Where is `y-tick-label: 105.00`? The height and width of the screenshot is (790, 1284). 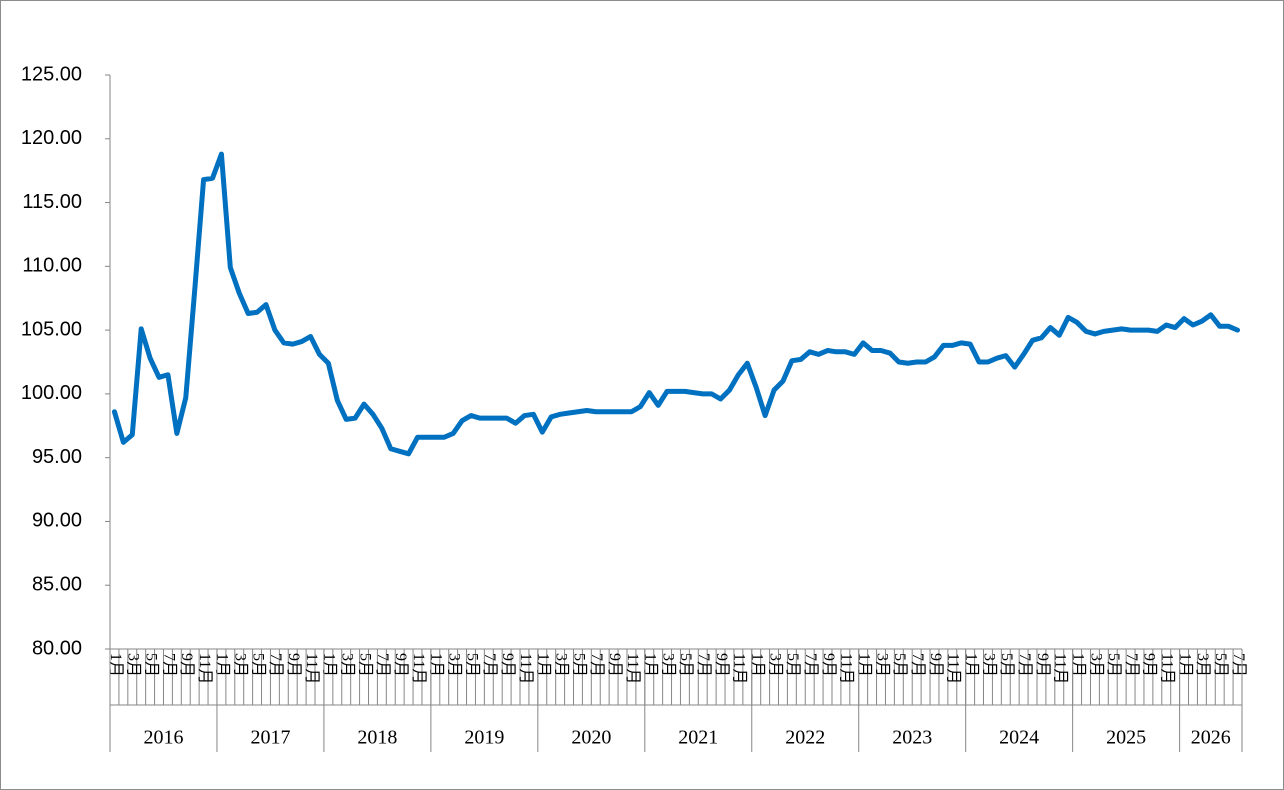
y-tick-label: 105.00 is located at coordinates (51, 329).